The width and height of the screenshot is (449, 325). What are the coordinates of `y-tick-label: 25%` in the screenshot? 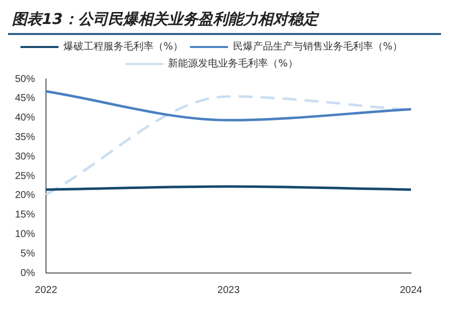 It's located at (25, 176).